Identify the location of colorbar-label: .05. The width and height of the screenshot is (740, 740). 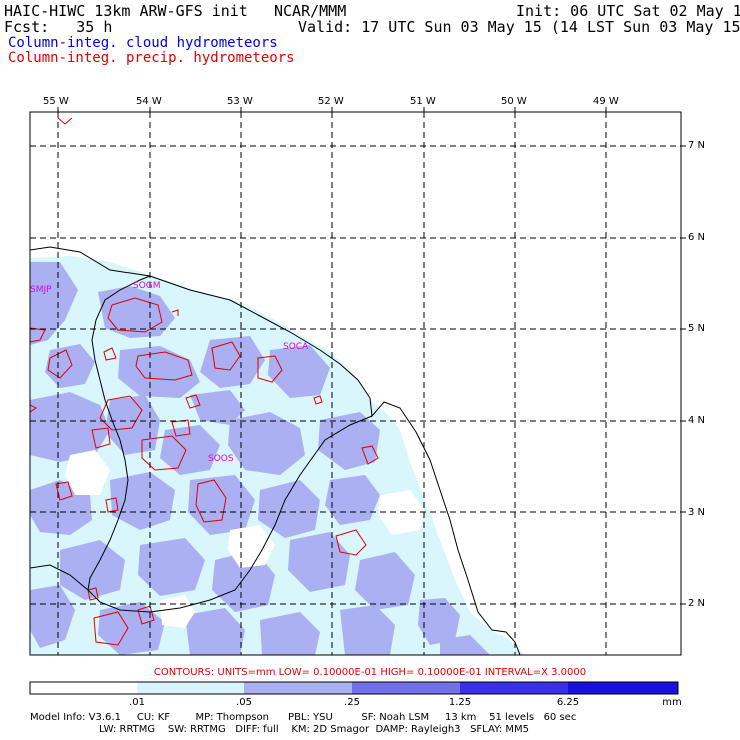
(244, 702).